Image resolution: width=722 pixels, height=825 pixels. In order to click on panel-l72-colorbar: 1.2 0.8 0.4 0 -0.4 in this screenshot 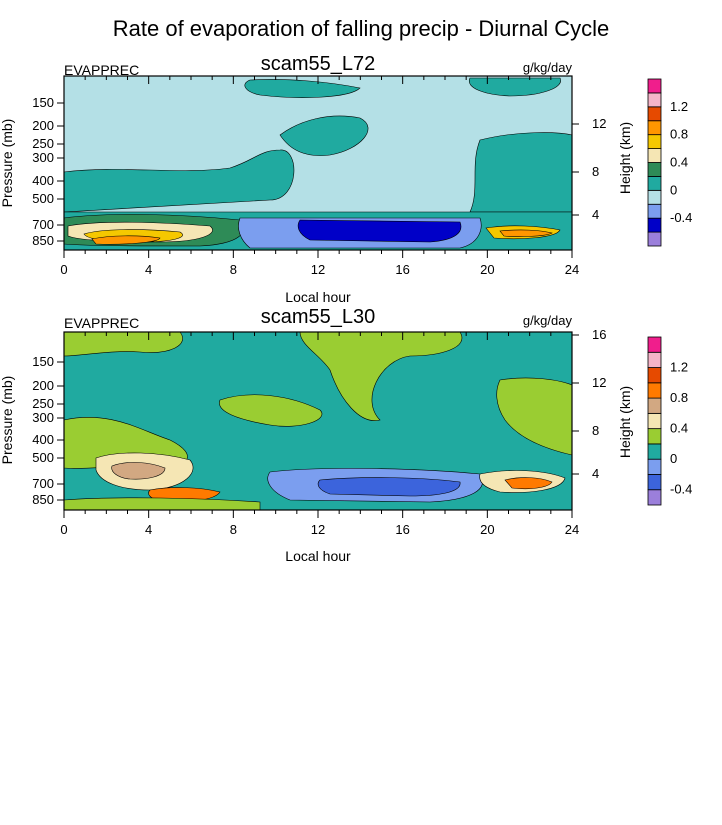, I will do `click(669, 162)`.